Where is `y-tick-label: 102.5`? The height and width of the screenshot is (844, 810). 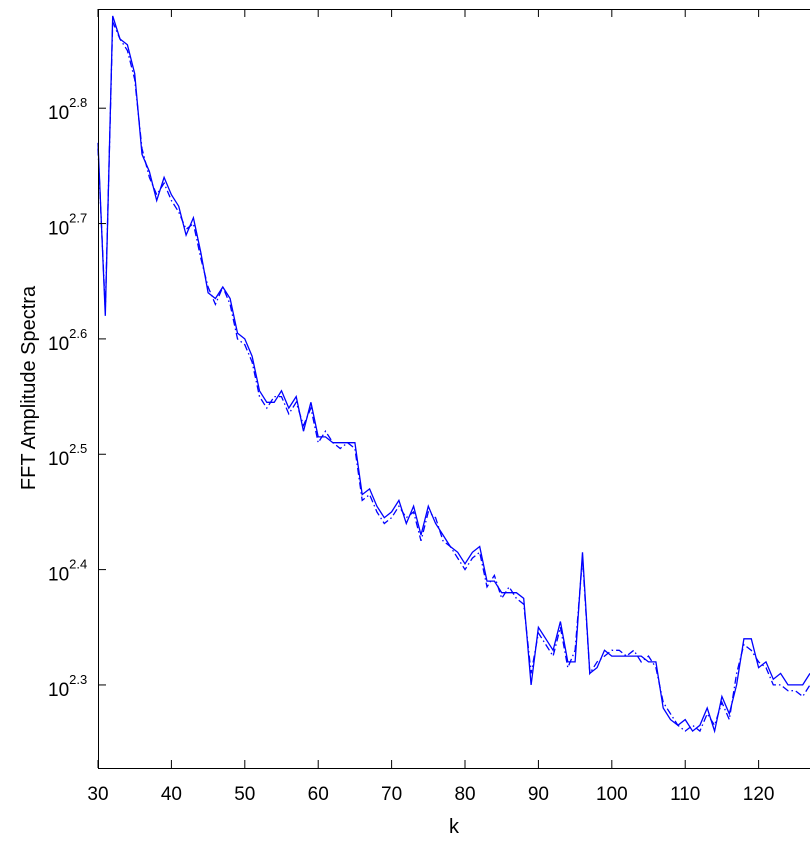 y-tick-label: 102.5 is located at coordinates (67, 455).